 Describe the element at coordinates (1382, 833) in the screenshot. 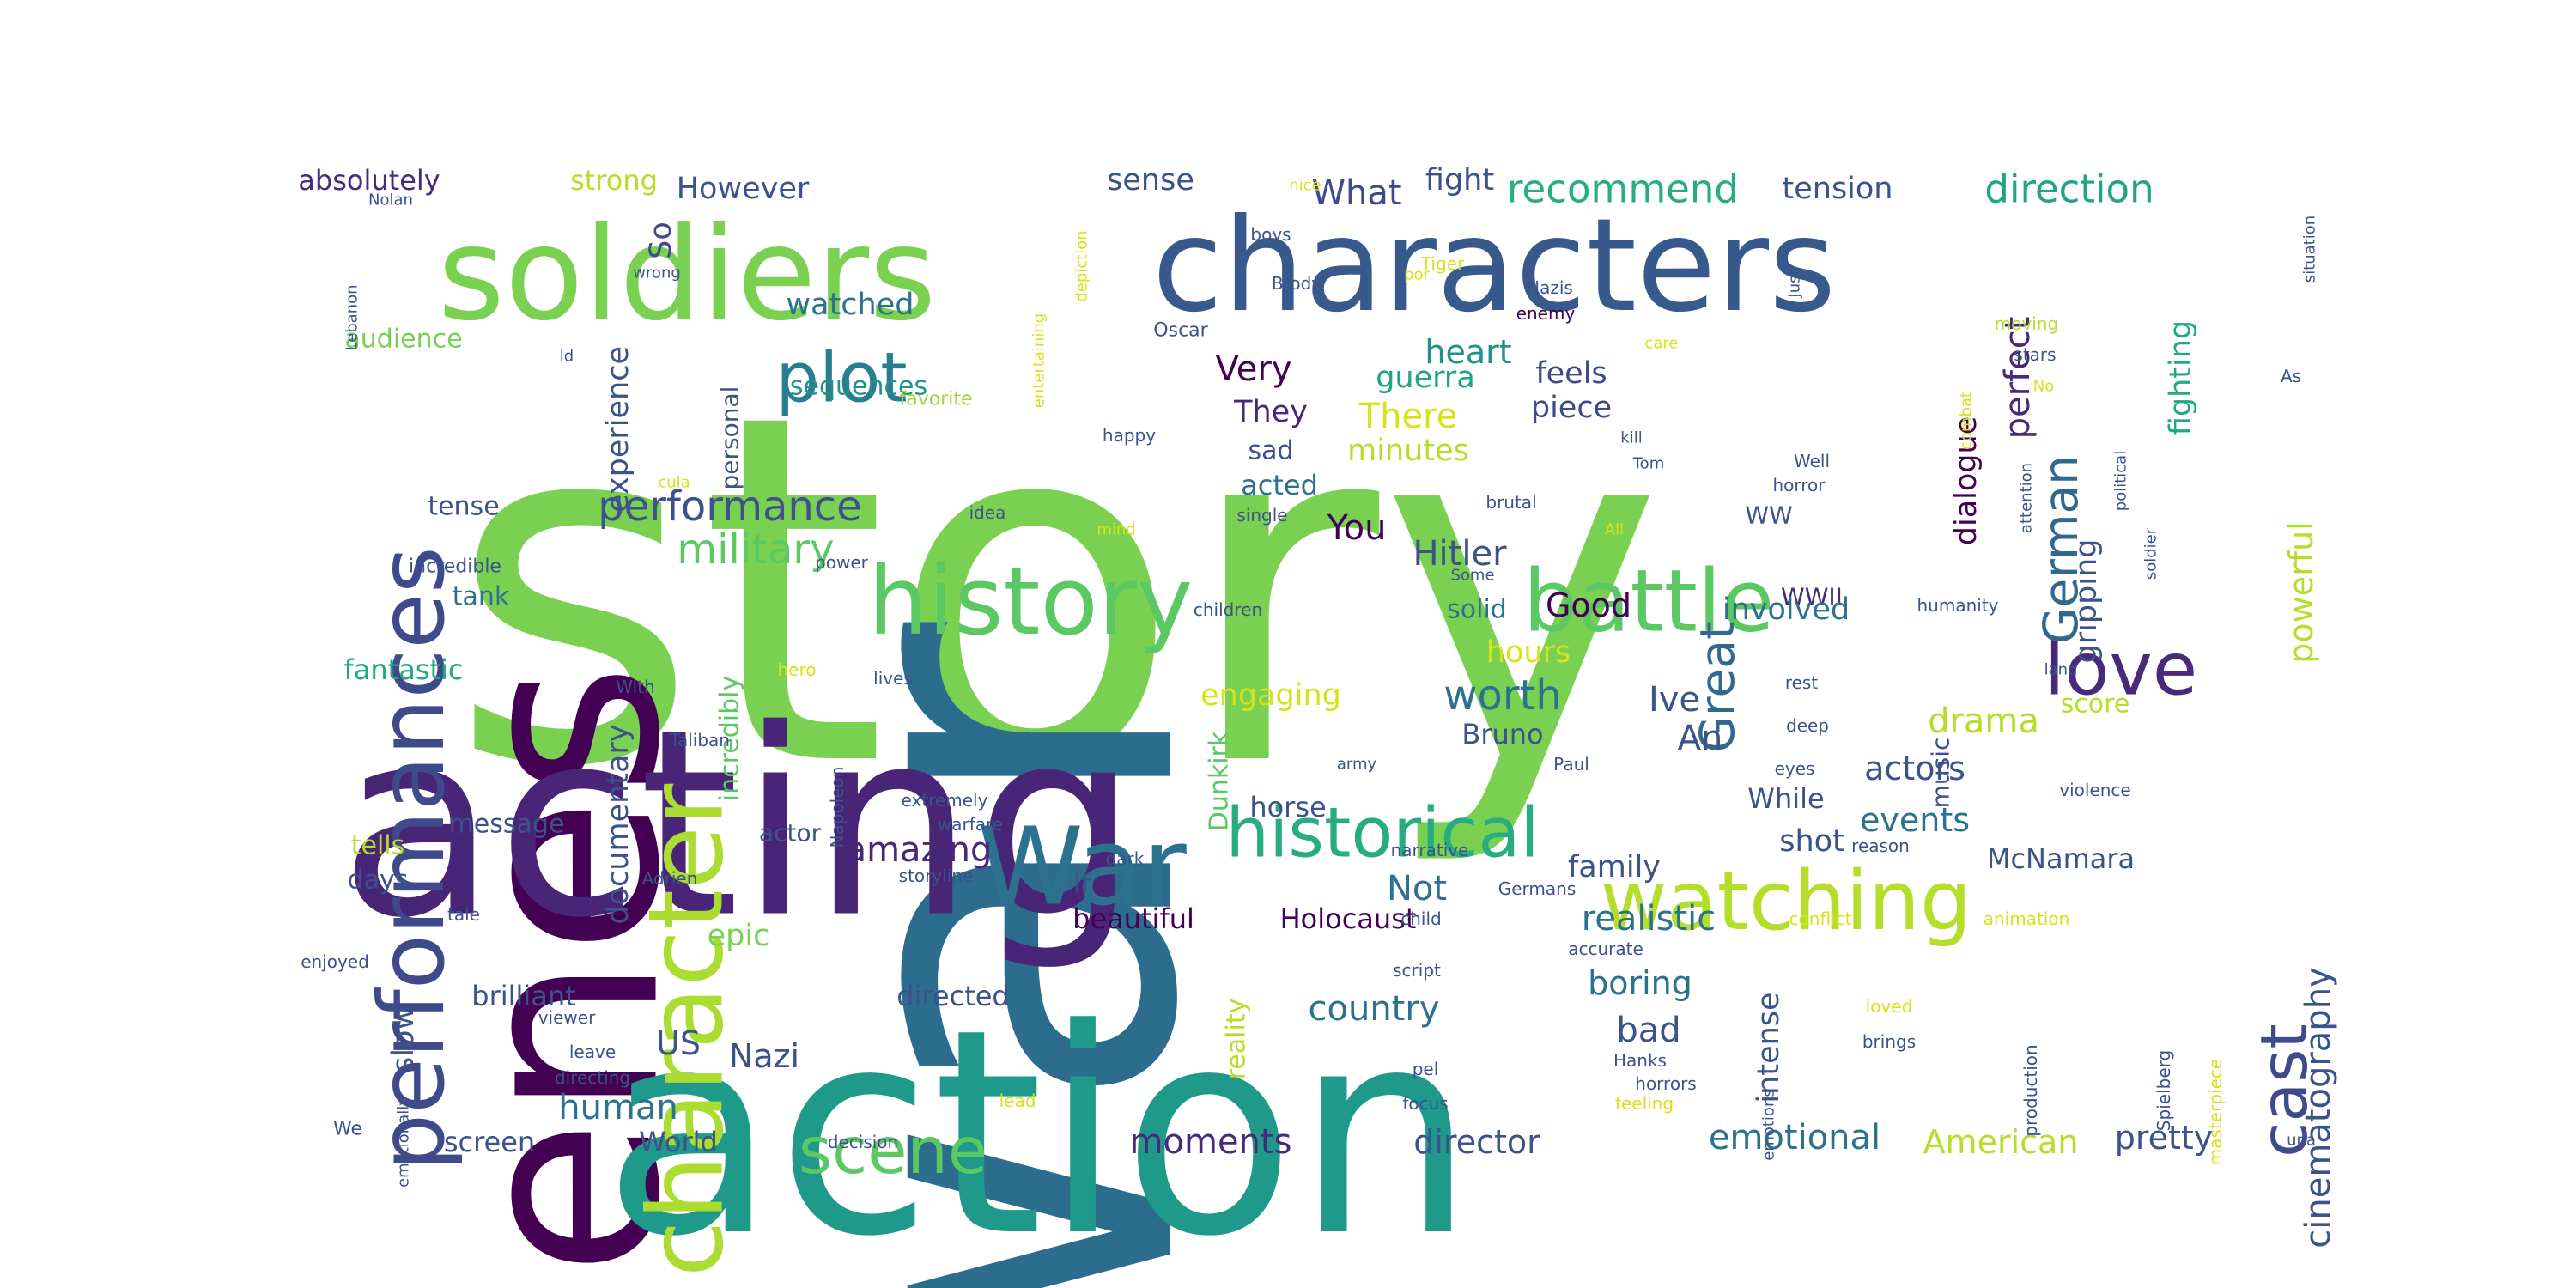

I see `word-historical: historical` at that location.